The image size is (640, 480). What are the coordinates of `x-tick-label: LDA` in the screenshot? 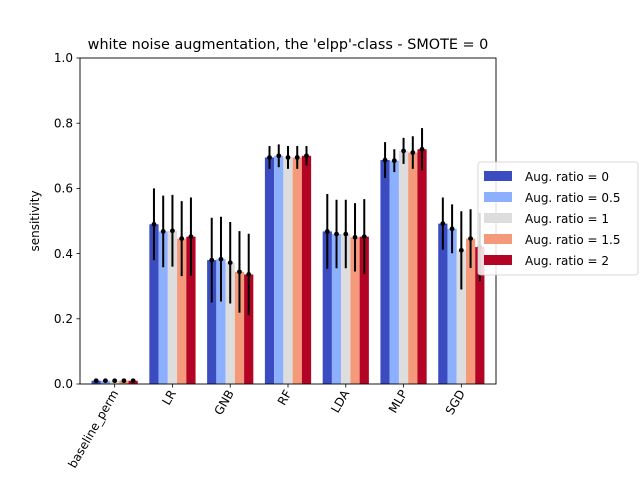 It's located at (340, 401).